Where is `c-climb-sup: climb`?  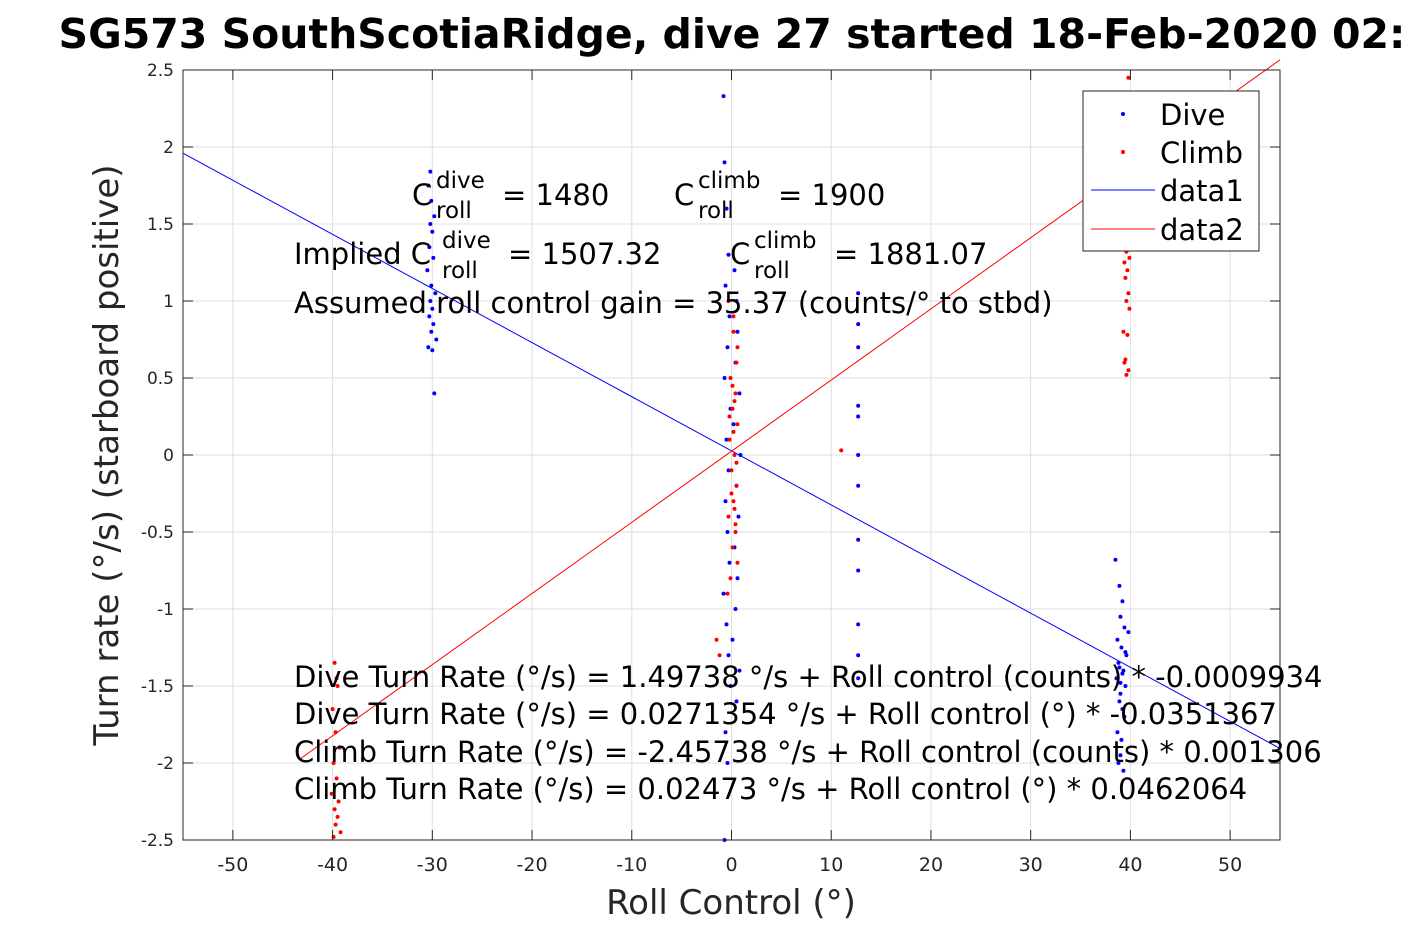 c-climb-sup: climb is located at coordinates (729, 181).